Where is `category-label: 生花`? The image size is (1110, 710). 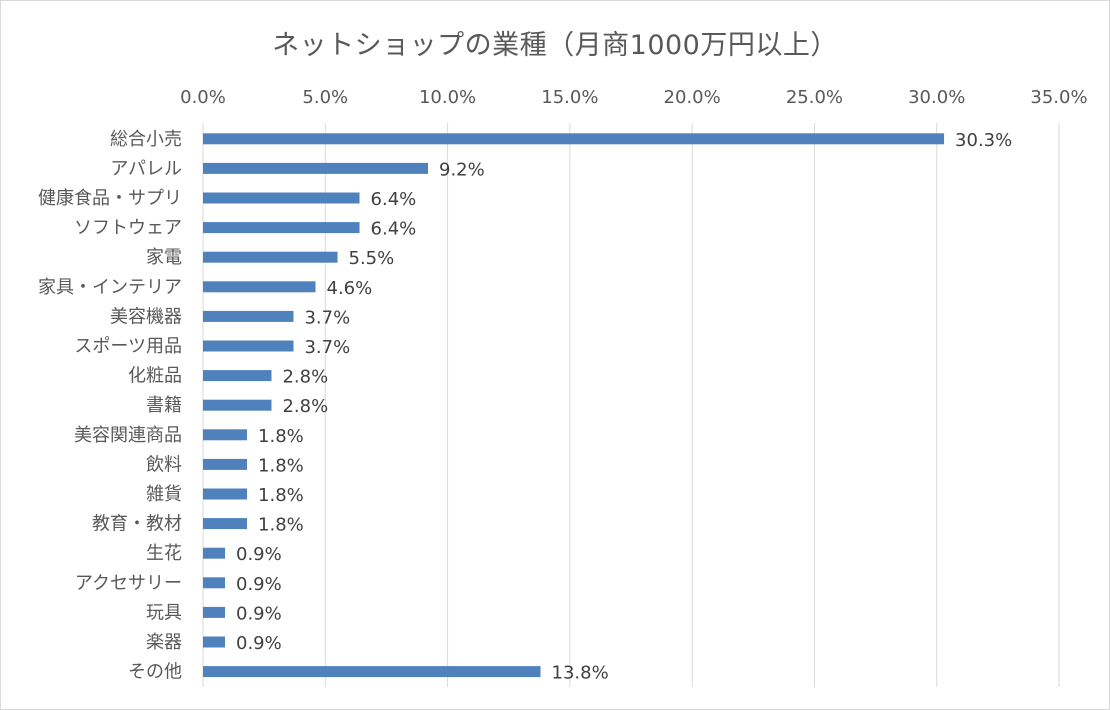 category-label: 生花 is located at coordinates (164, 553).